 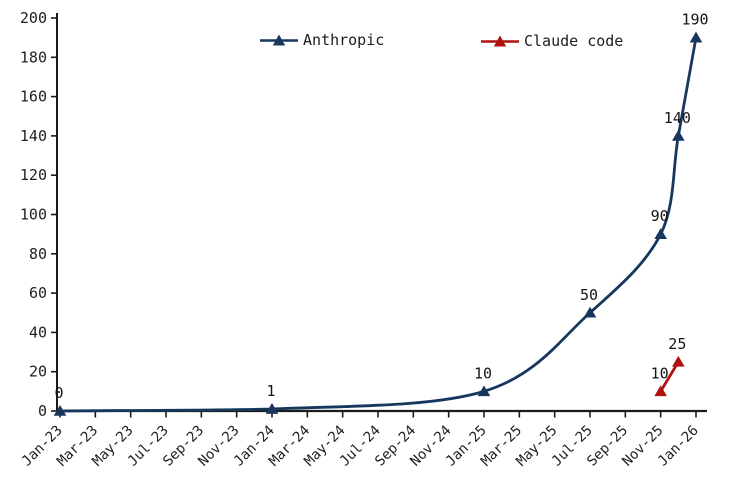 What do you see at coordinates (38, 332) in the screenshot?
I see `y-tick-label: 40` at bounding box center [38, 332].